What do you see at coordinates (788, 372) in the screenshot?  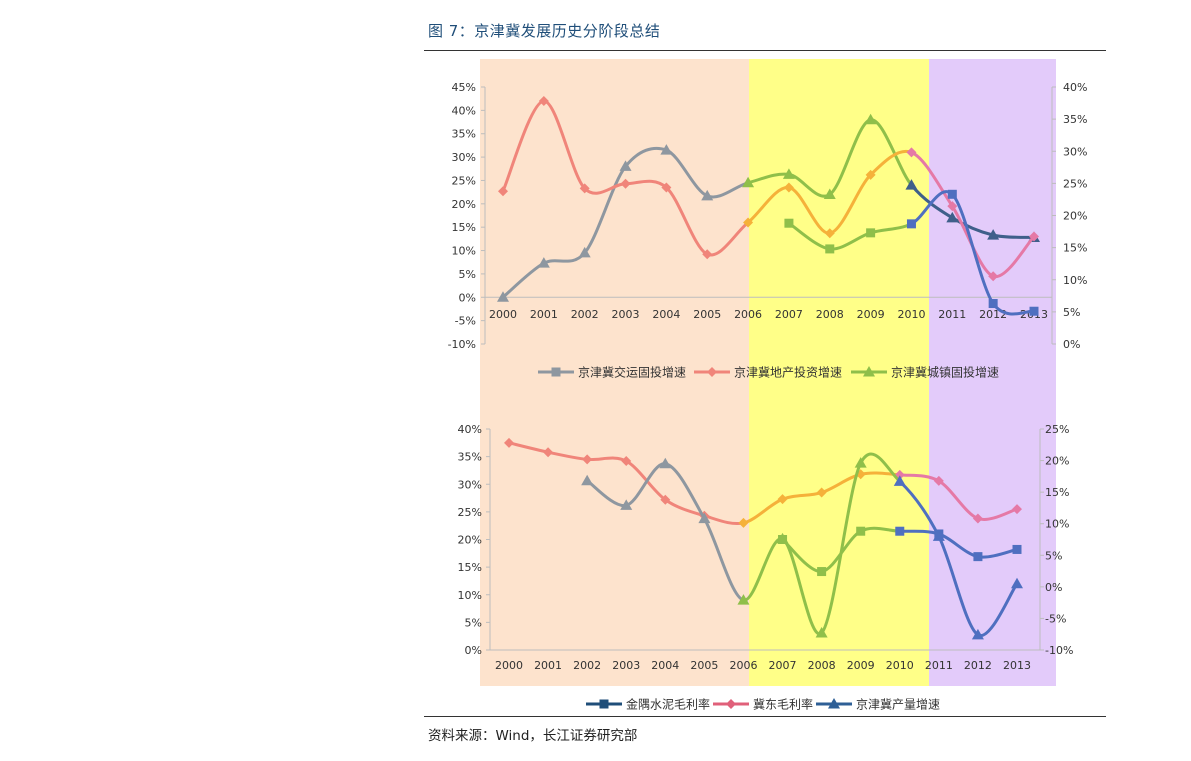 I see `legend-label: 京津冀地产投资增速` at bounding box center [788, 372].